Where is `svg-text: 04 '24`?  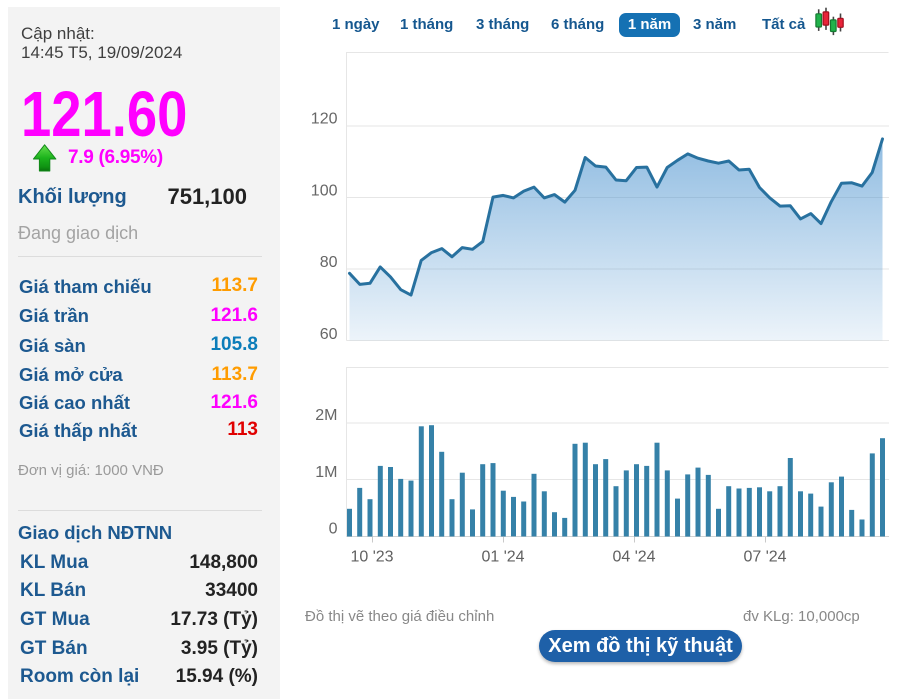
svg-text: 04 '24 is located at coordinates (633, 557).